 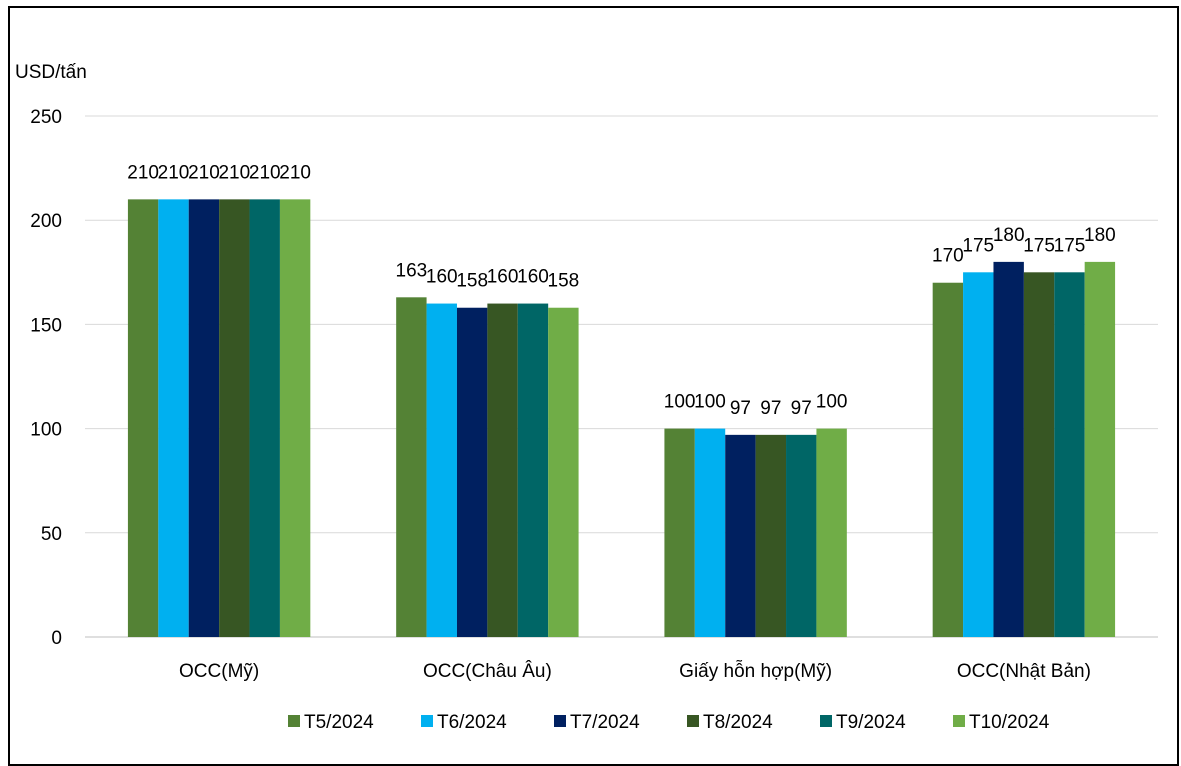 What do you see at coordinates (472, 722) in the screenshot?
I see `legend-entry: T6/2024` at bounding box center [472, 722].